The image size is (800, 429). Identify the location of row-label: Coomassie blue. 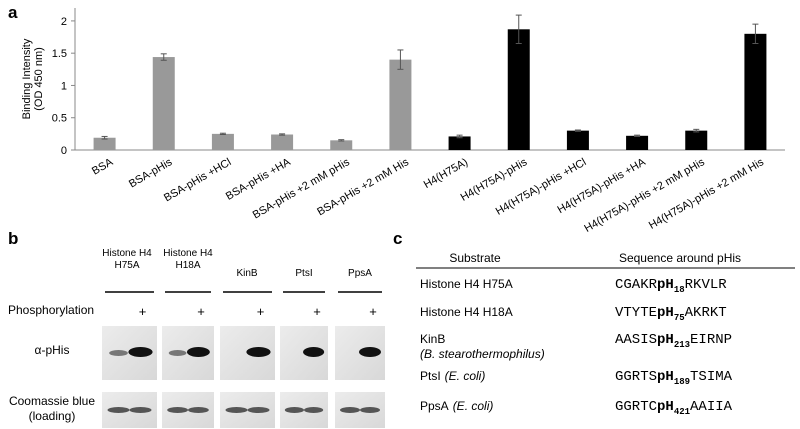
(52, 401).